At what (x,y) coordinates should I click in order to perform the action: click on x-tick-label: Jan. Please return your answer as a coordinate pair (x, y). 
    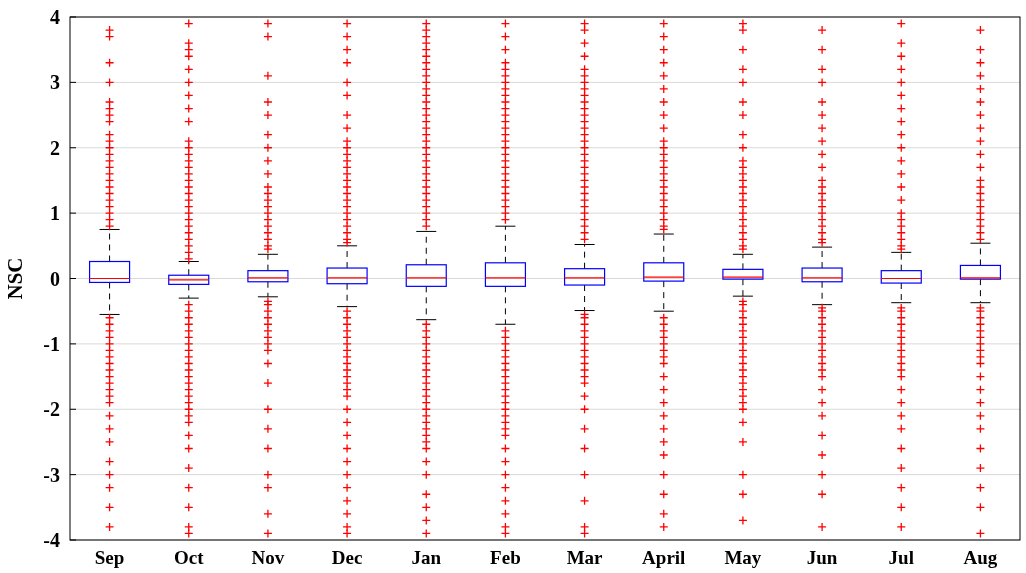
    Looking at the image, I should click on (426, 557).